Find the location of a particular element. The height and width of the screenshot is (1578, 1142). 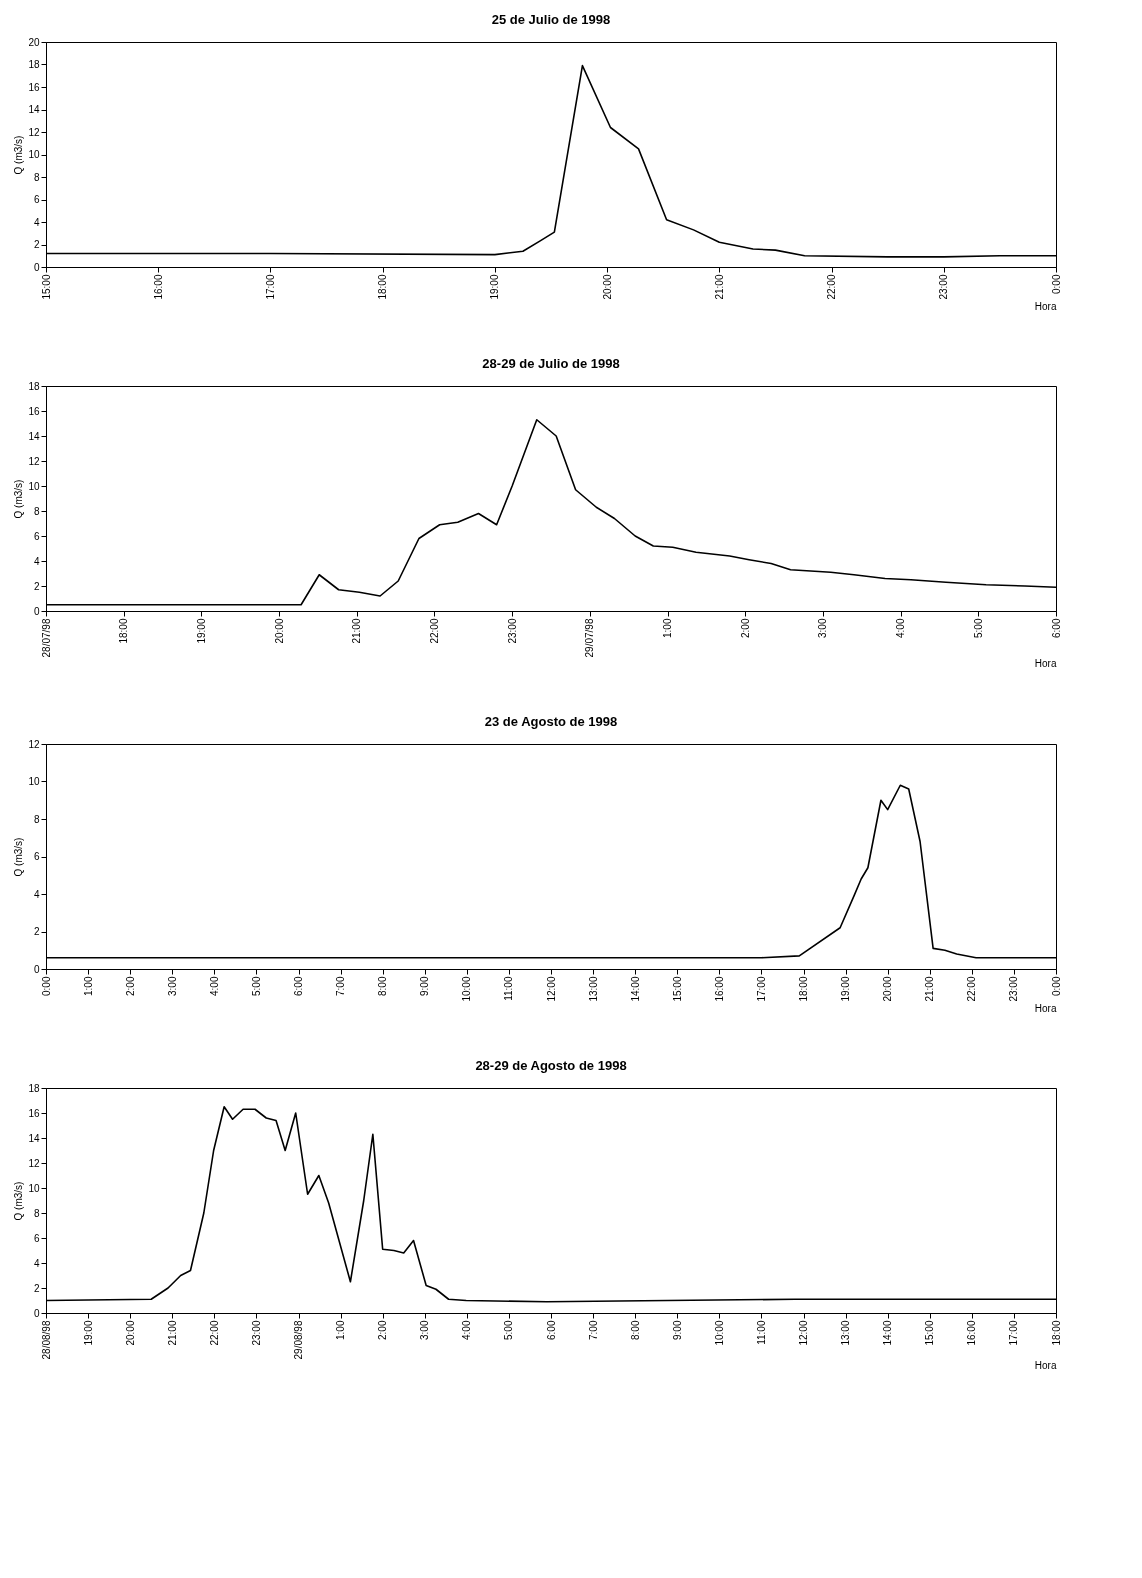

y-tick-label: 10 is located at coordinates (34, 154).